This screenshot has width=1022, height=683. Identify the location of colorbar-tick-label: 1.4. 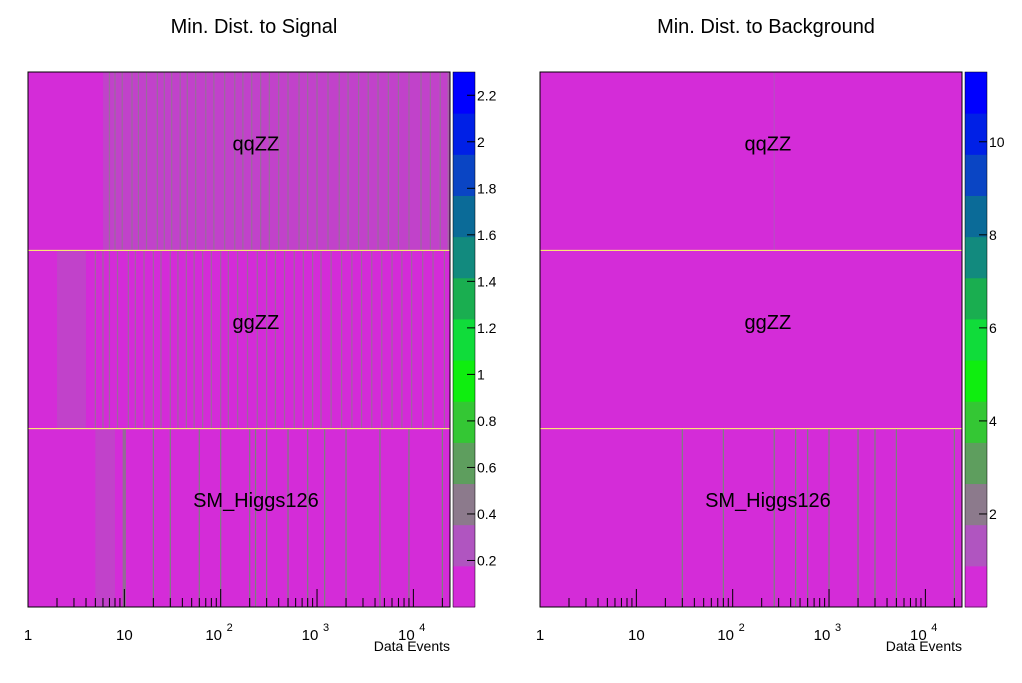
(487, 281).